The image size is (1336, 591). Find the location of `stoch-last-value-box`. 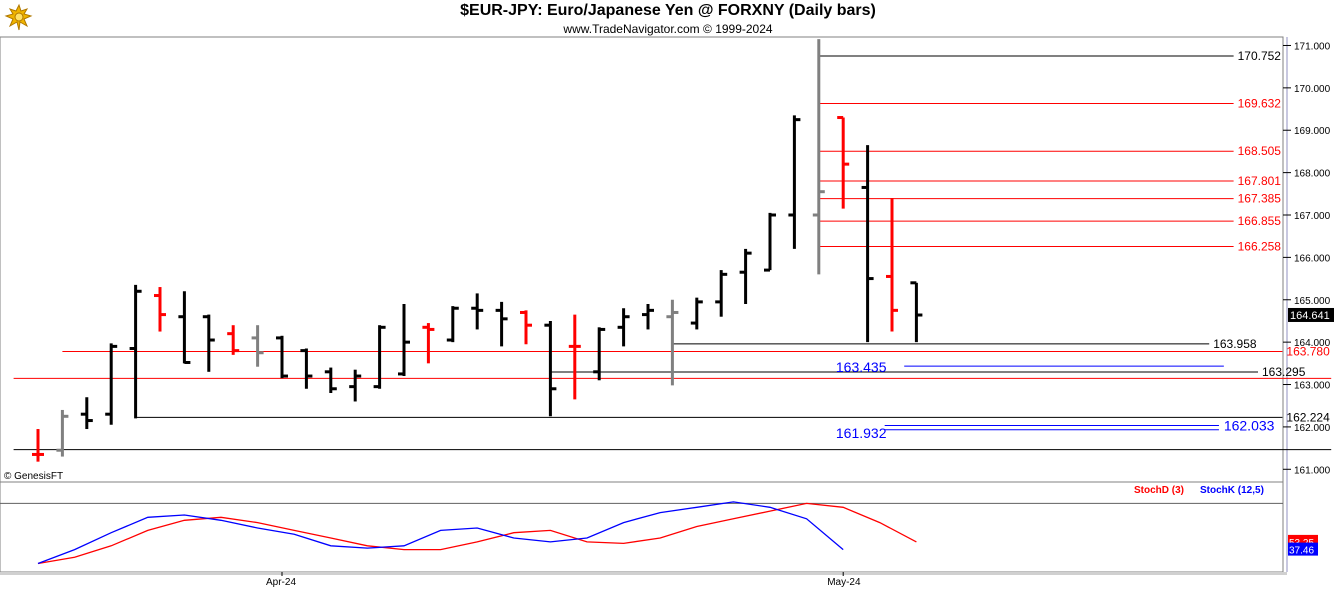

stoch-last-value-box is located at coordinates (1303, 549).